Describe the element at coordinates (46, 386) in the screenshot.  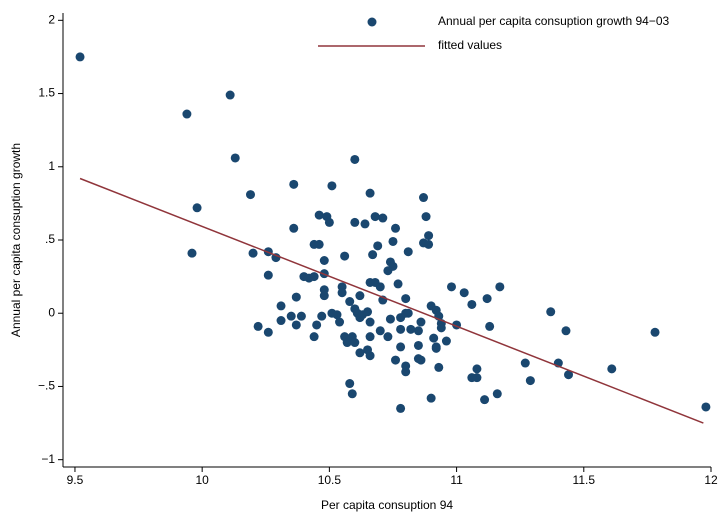
I see `y-tick-label: −.5` at that location.